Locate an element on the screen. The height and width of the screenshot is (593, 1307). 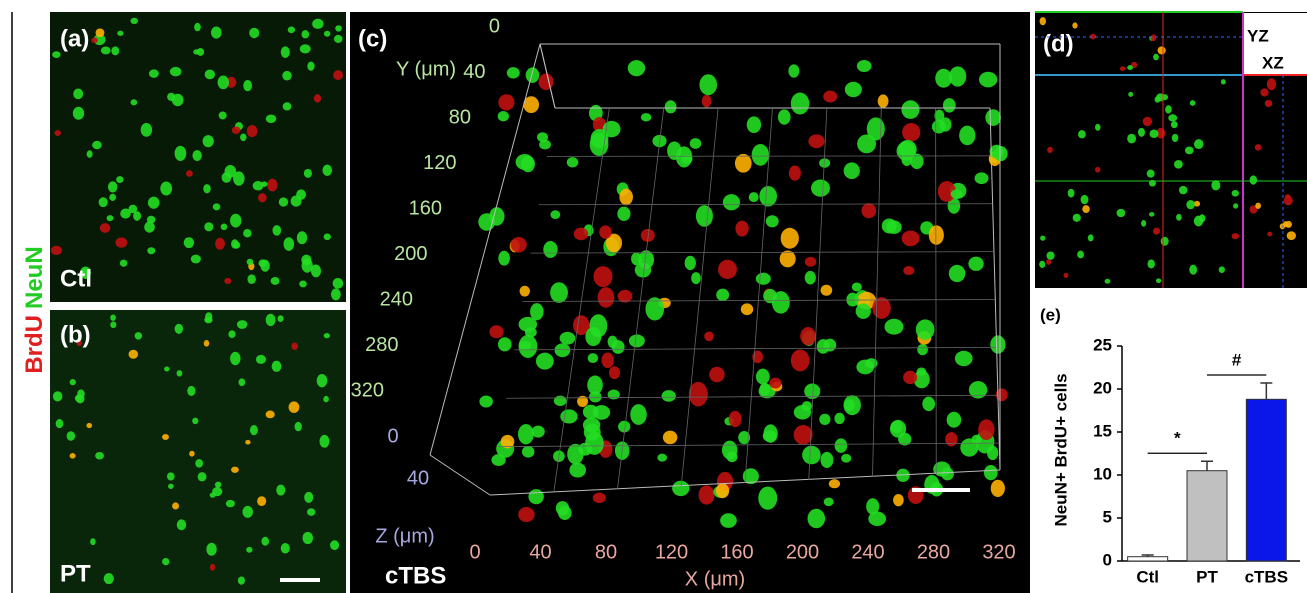
panel-label: (a) is located at coordinates (74, 38).